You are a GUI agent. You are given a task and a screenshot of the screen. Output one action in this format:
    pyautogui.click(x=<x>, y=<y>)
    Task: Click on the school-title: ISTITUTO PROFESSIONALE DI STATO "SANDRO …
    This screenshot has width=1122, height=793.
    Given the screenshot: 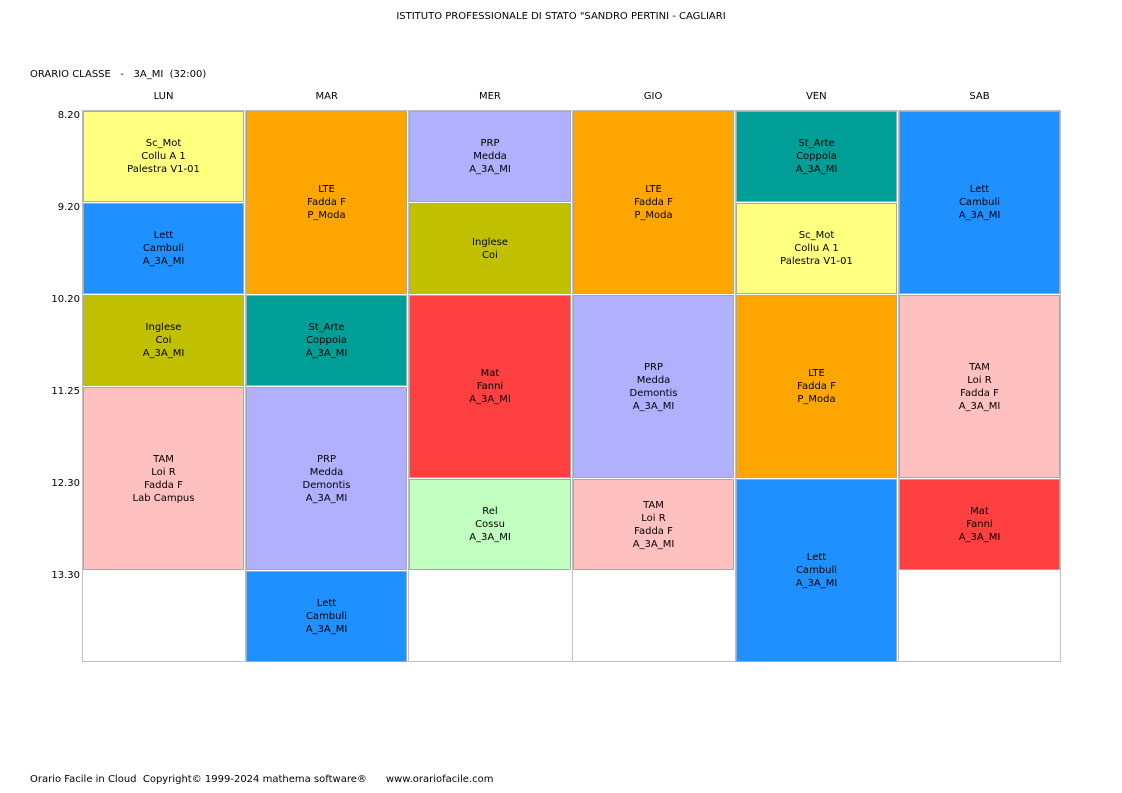 What is the action you would take?
    pyautogui.click(x=561, y=16)
    